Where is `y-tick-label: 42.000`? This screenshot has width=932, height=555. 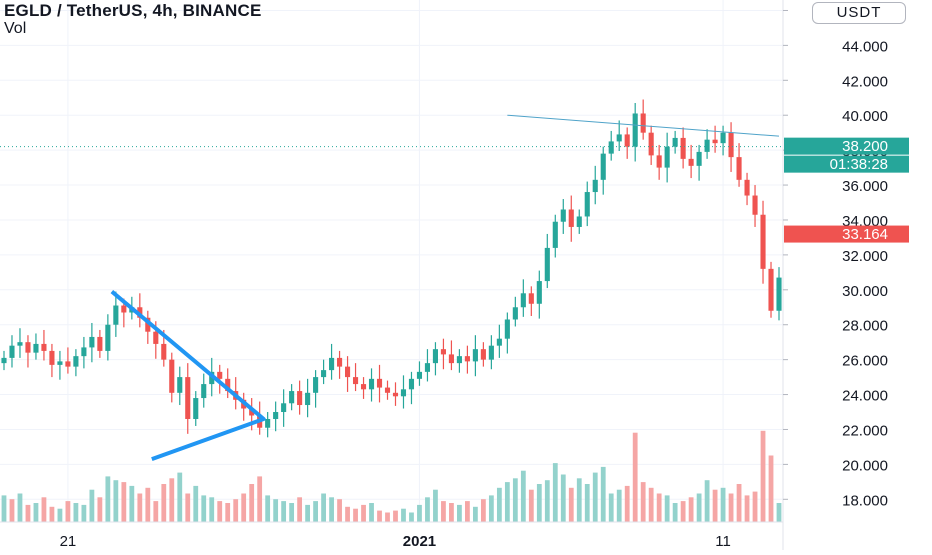 y-tick-label: 42.000 is located at coordinates (865, 81).